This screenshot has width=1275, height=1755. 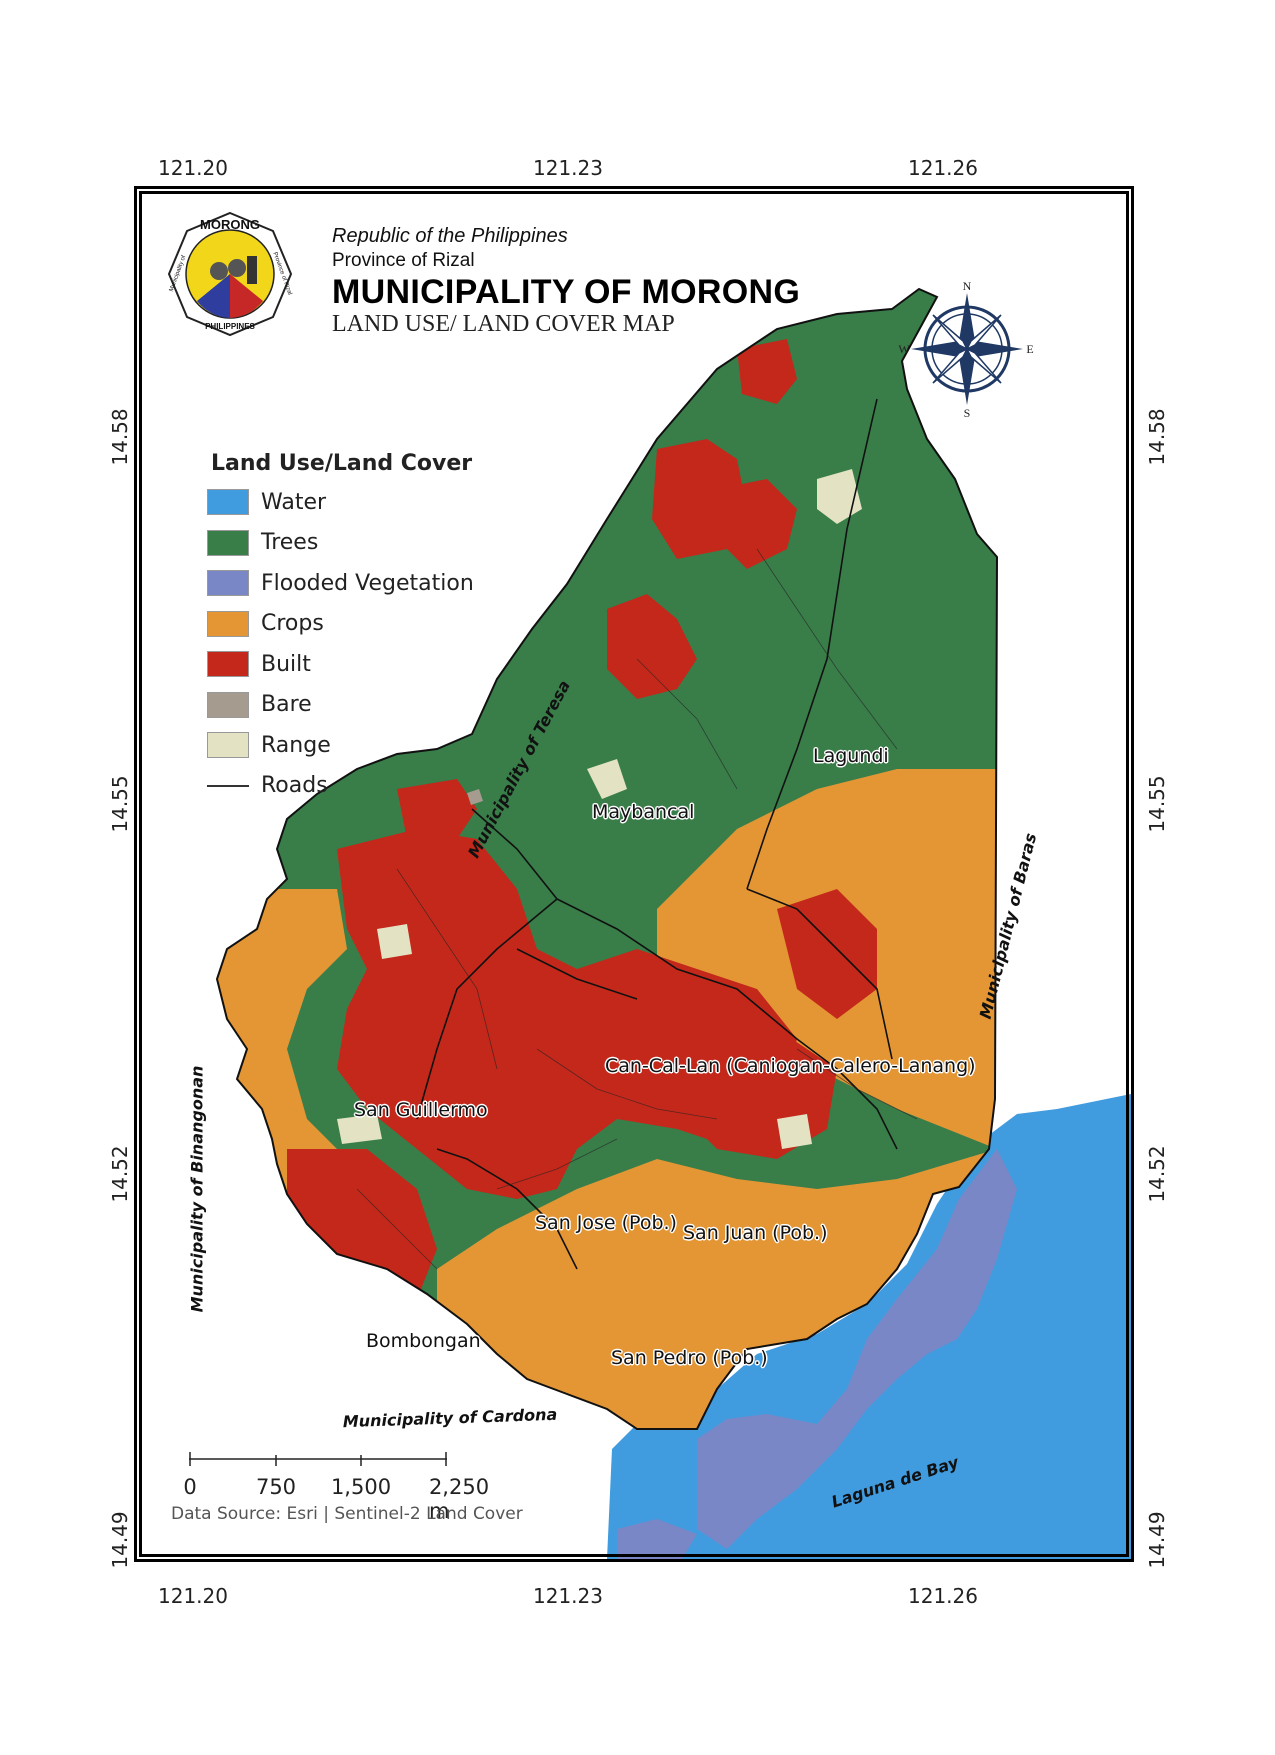 What do you see at coordinates (228, 502) in the screenshot?
I see `legend-swatch-water` at bounding box center [228, 502].